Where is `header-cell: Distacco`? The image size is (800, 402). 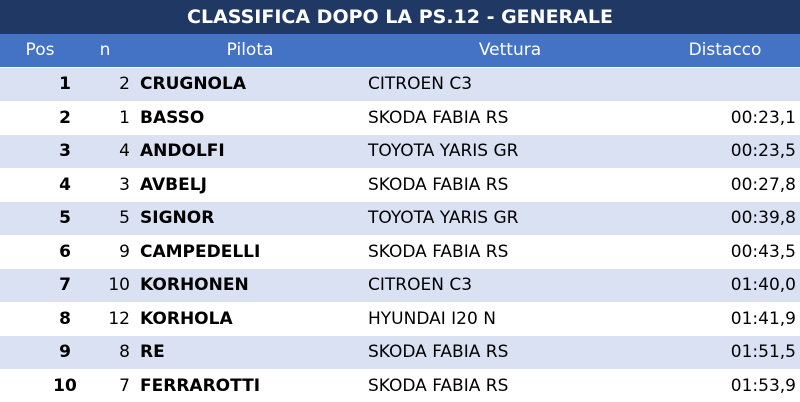
header-cell: Distacco is located at coordinates (725, 50).